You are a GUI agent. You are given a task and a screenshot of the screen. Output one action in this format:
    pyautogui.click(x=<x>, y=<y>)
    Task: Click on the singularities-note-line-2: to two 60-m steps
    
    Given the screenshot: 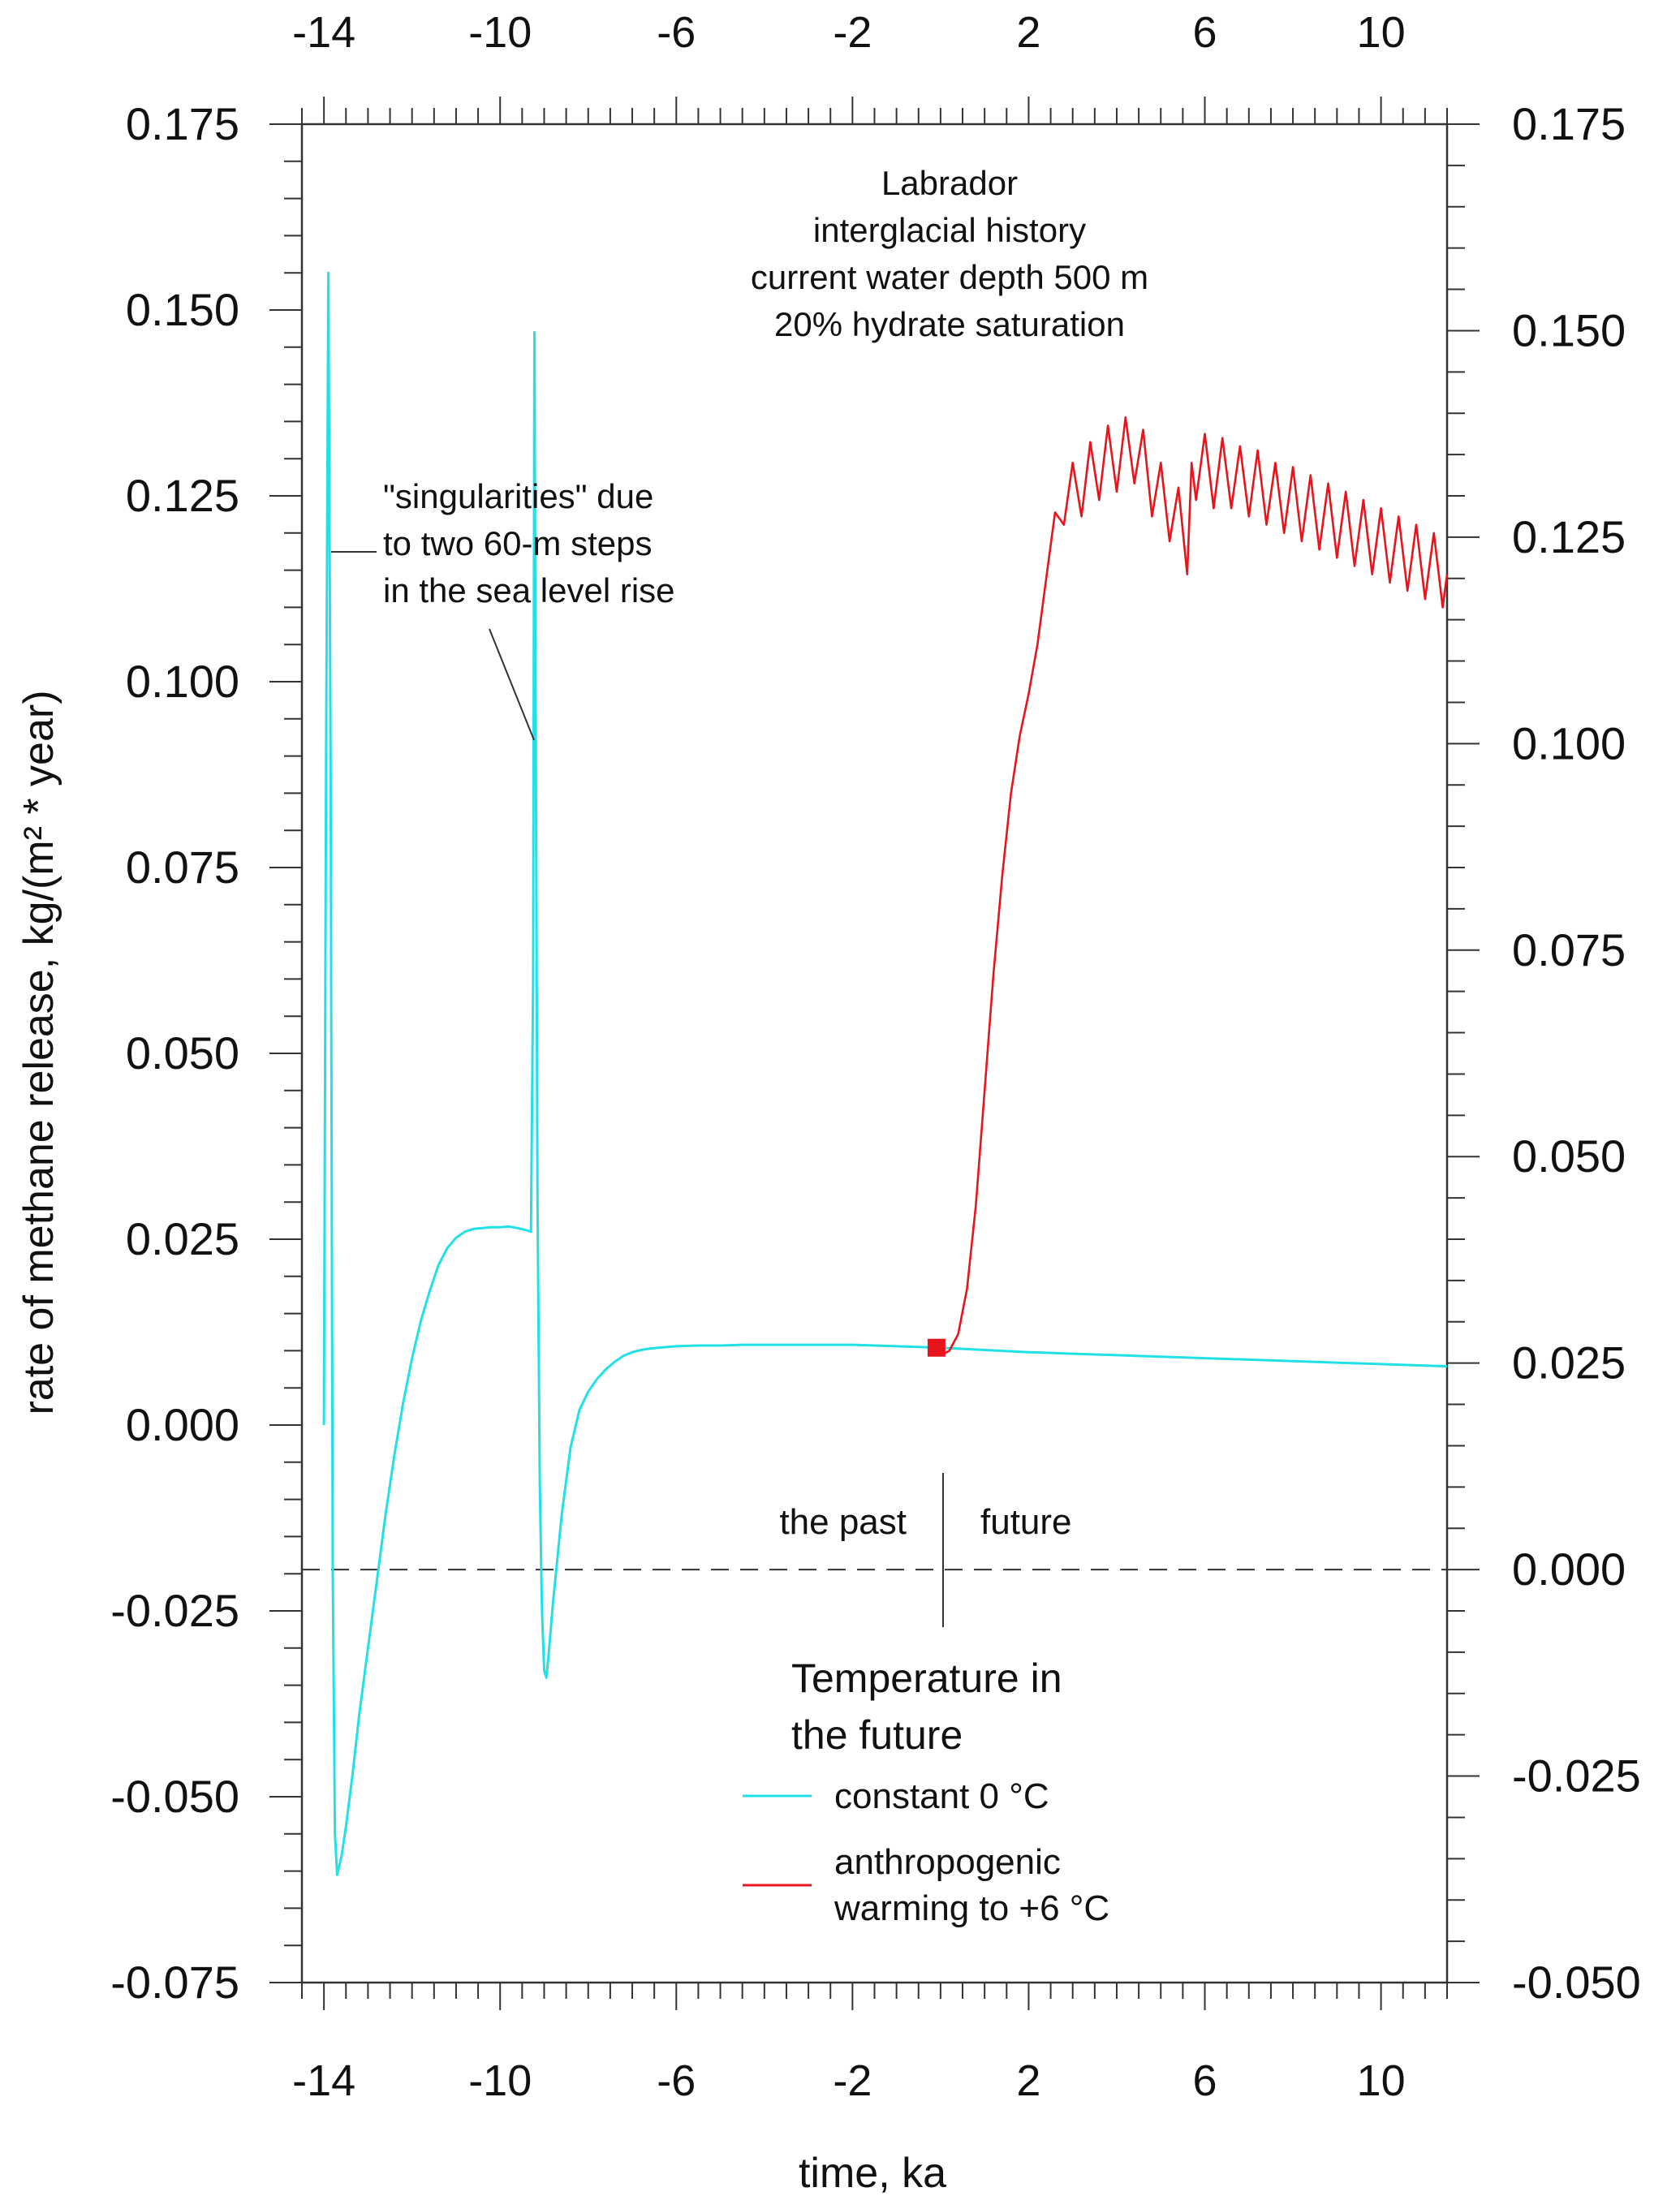 What is the action you would take?
    pyautogui.click(x=517, y=543)
    